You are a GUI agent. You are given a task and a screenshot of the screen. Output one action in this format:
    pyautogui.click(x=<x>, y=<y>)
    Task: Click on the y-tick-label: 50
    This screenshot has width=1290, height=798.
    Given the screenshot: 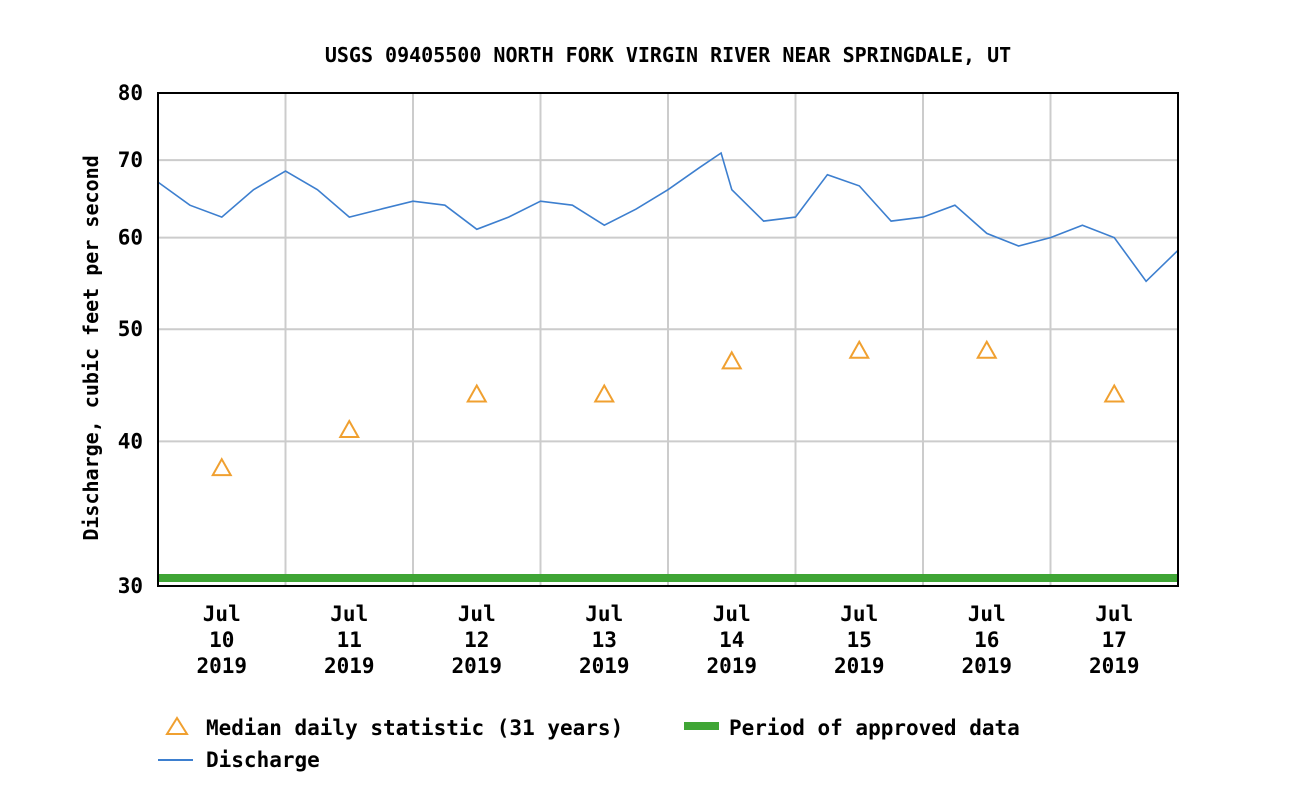 What is the action you would take?
    pyautogui.click(x=130, y=329)
    